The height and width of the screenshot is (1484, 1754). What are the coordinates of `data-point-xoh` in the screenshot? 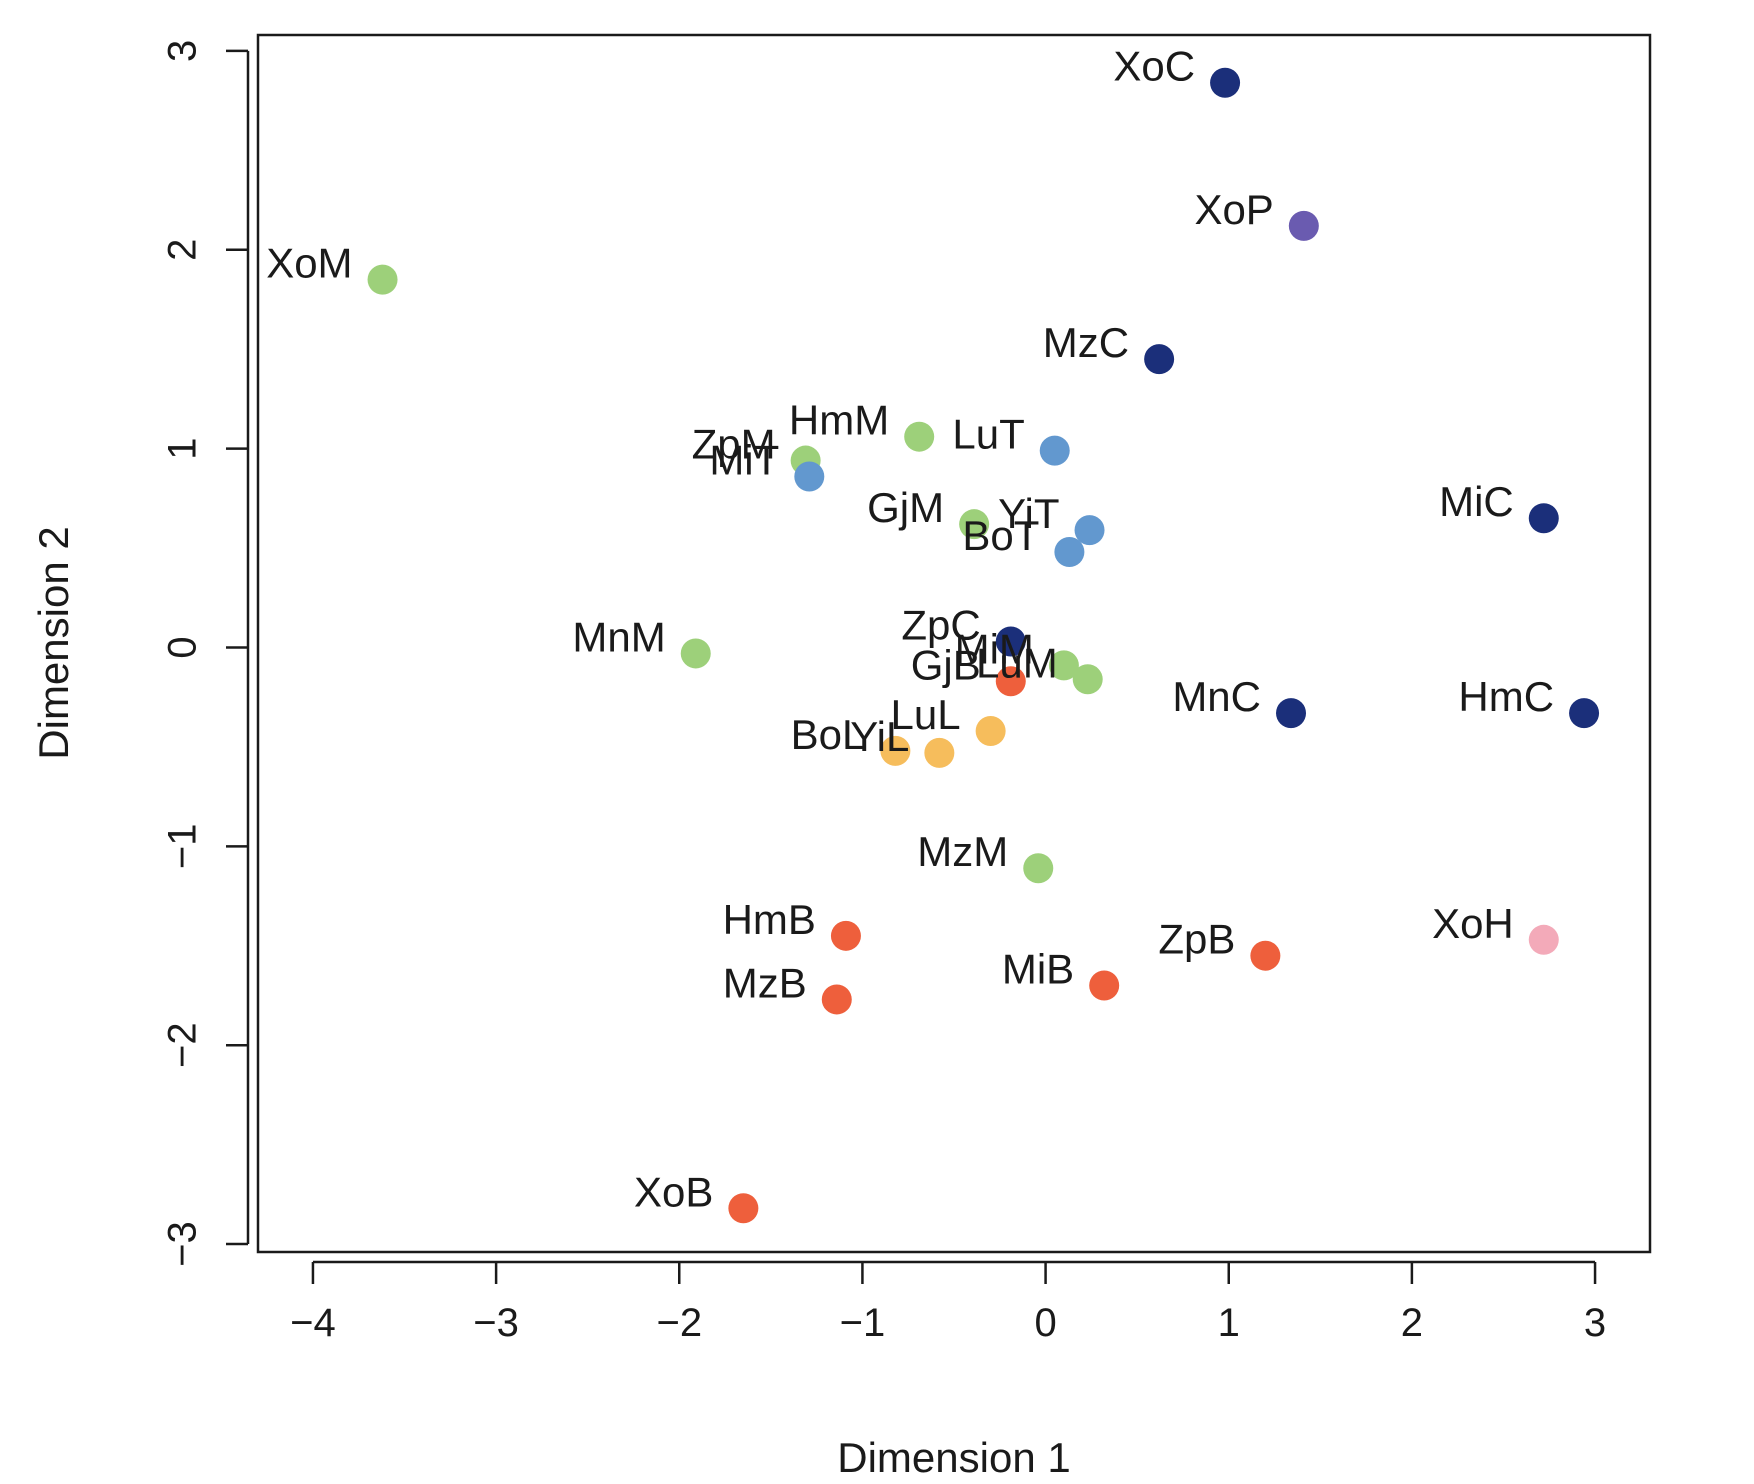 It's located at (1543, 939).